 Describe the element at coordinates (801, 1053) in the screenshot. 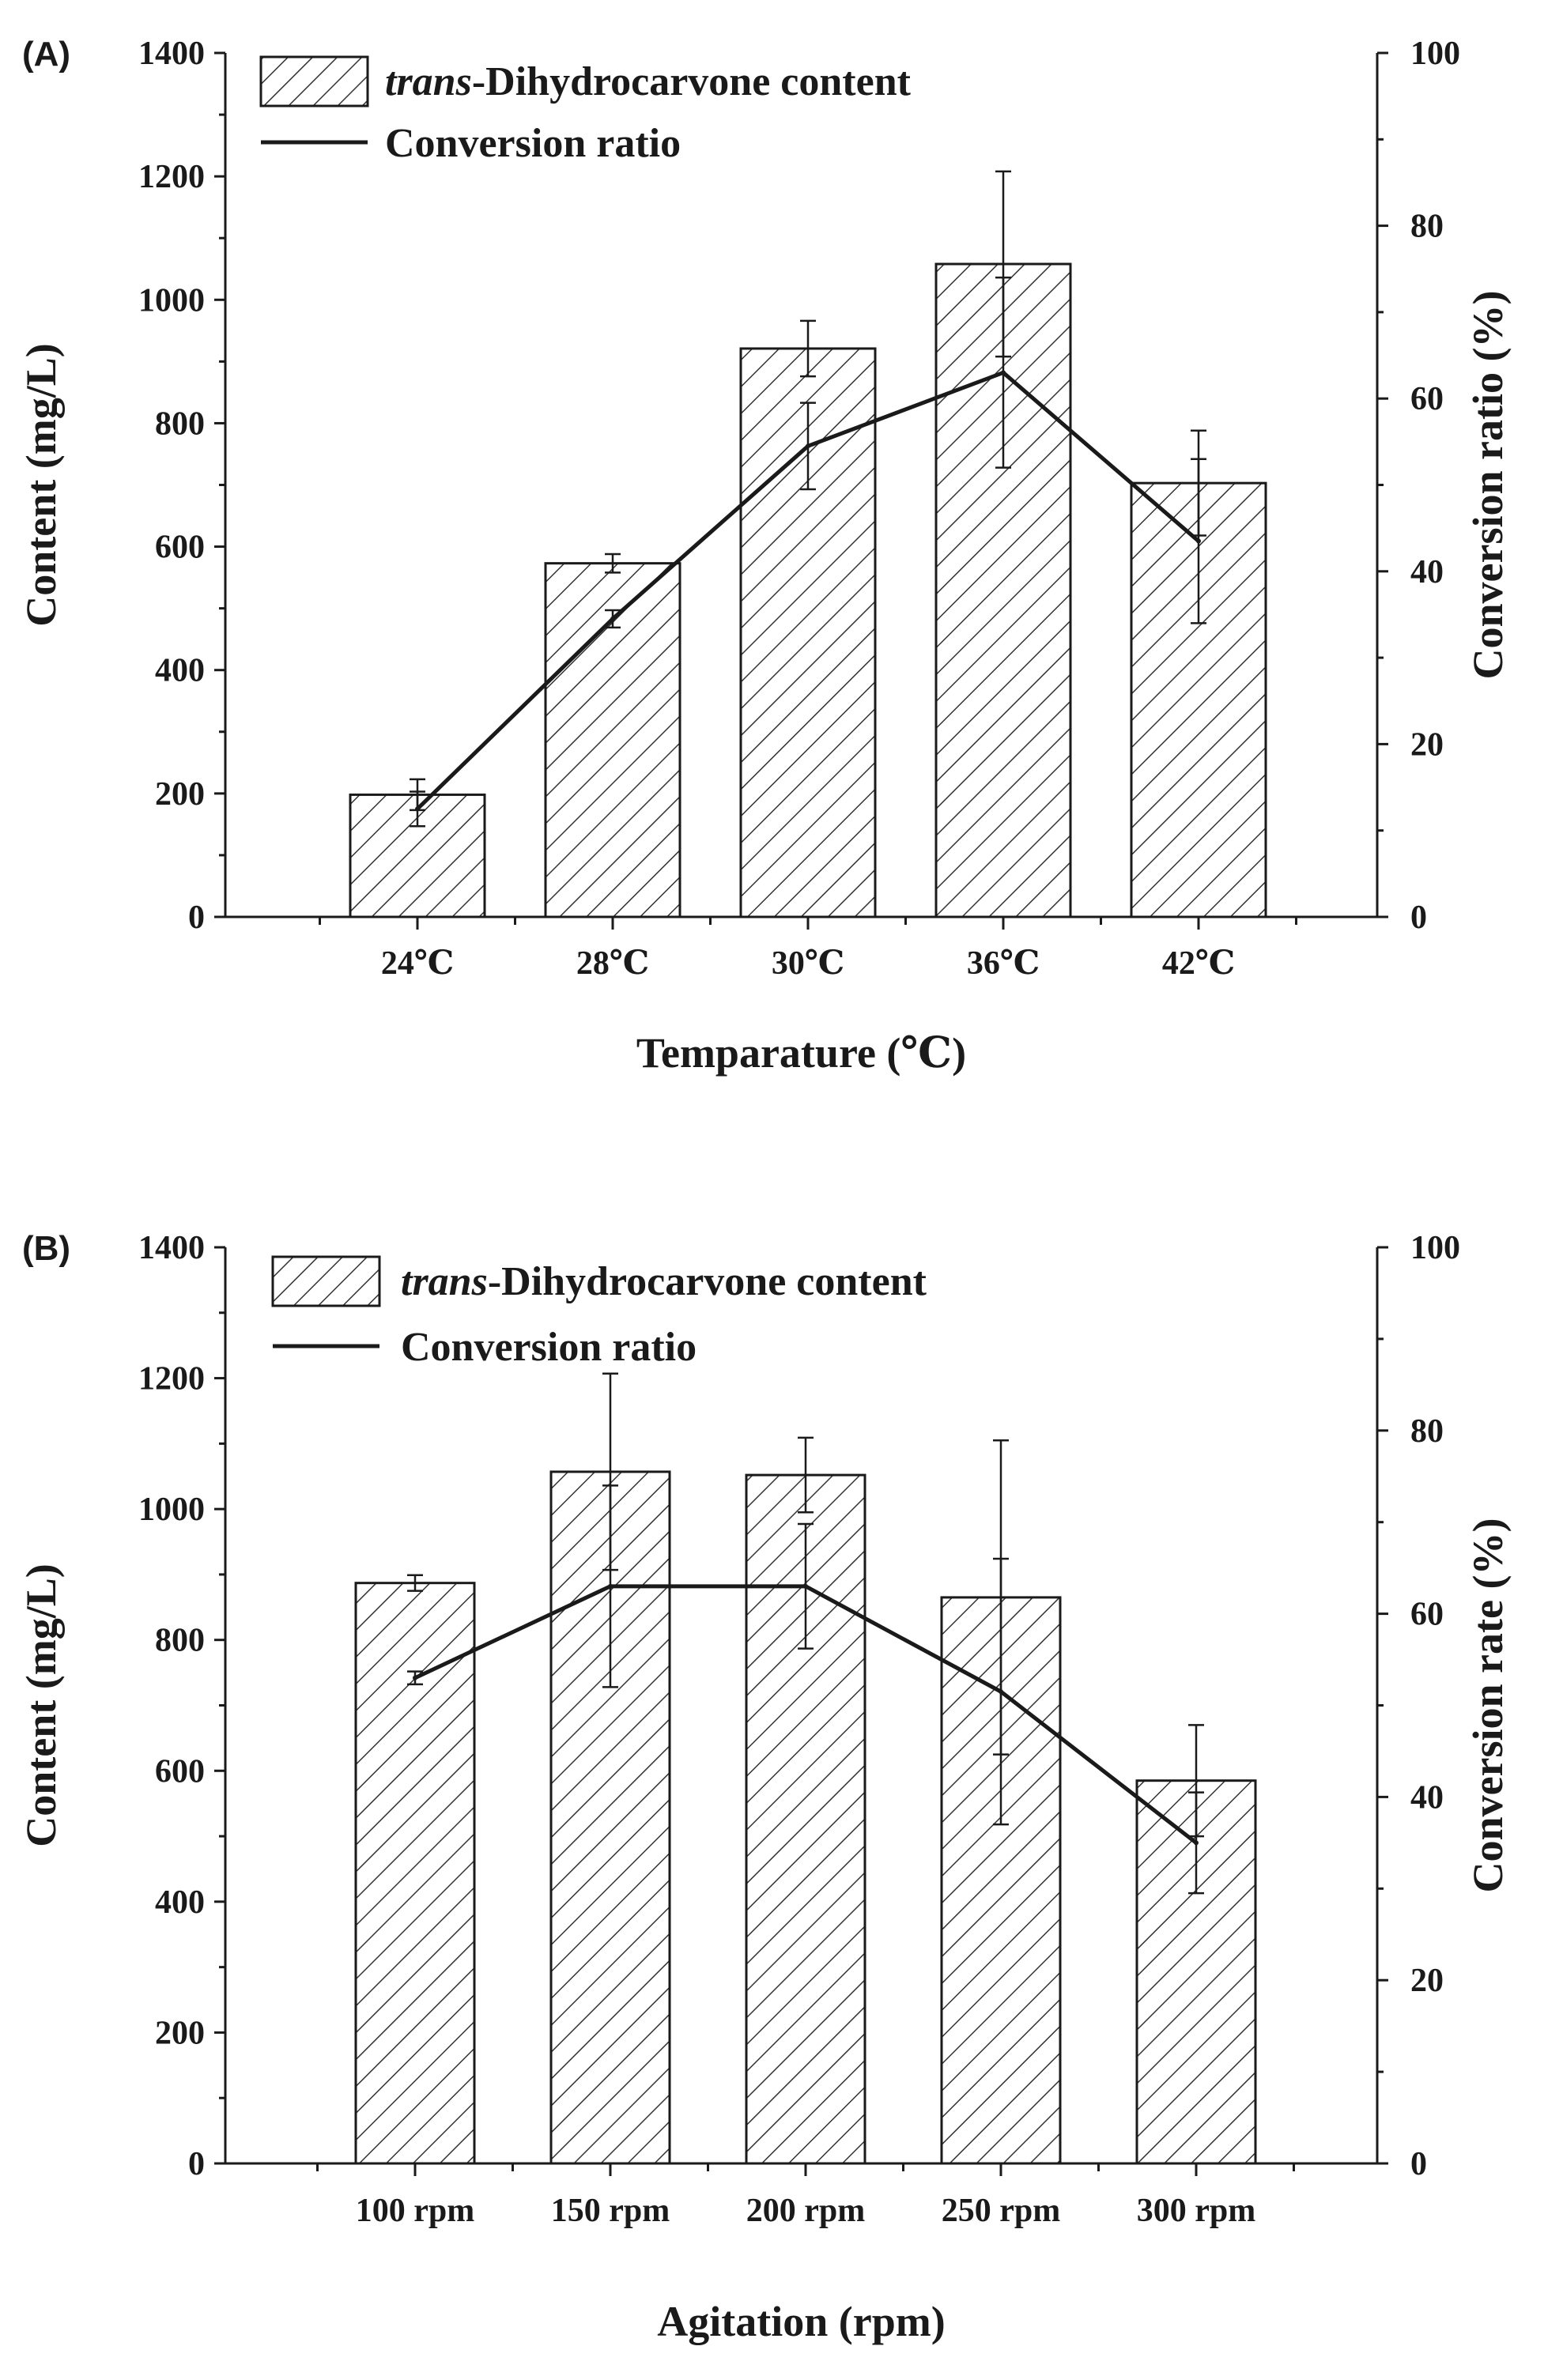

I see `x-axis-title: Temparature (℃)` at that location.